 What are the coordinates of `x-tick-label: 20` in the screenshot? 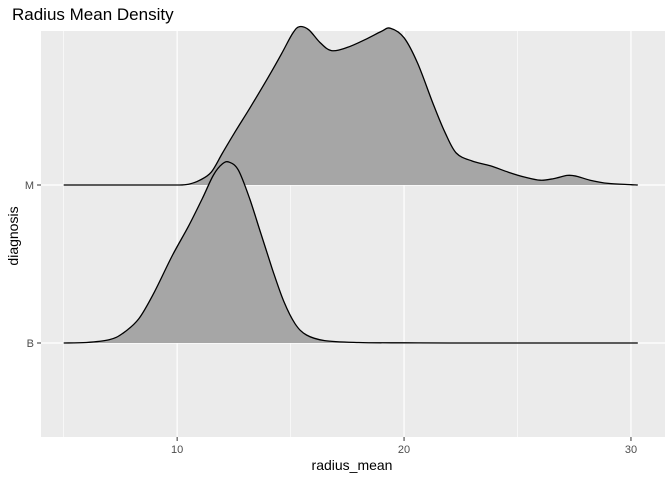 It's located at (404, 450).